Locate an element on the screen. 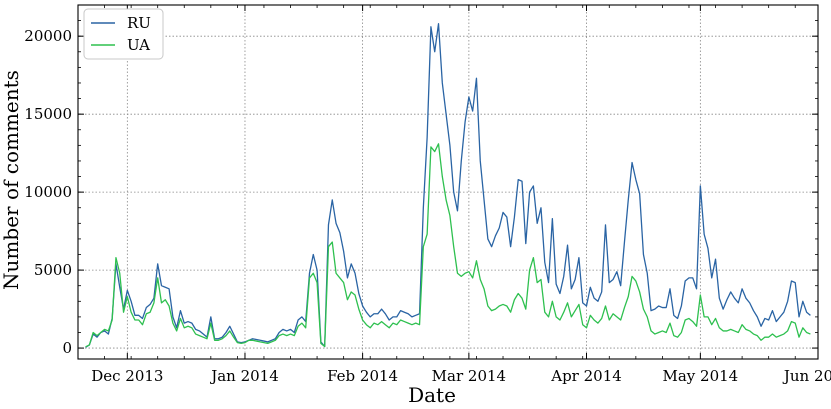  x-tick-label: Feb 2014 is located at coordinates (362, 376).